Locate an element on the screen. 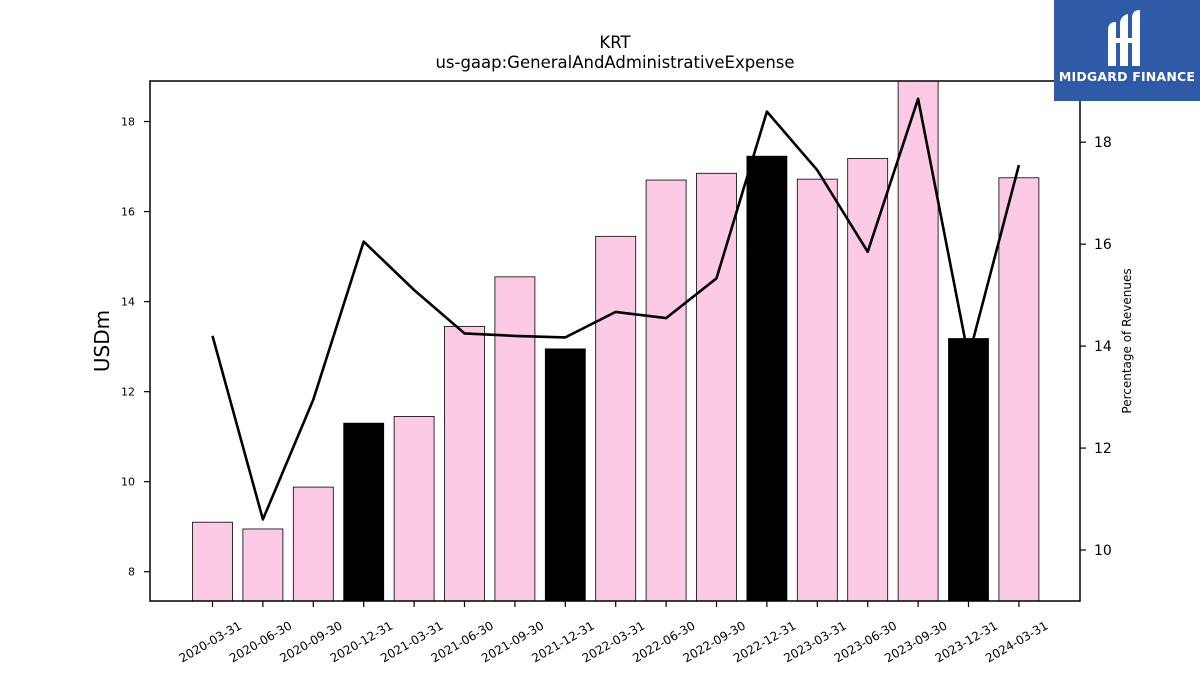  y-axis-right: 10 12 14 16 18 is located at coordinates (1096, 347).